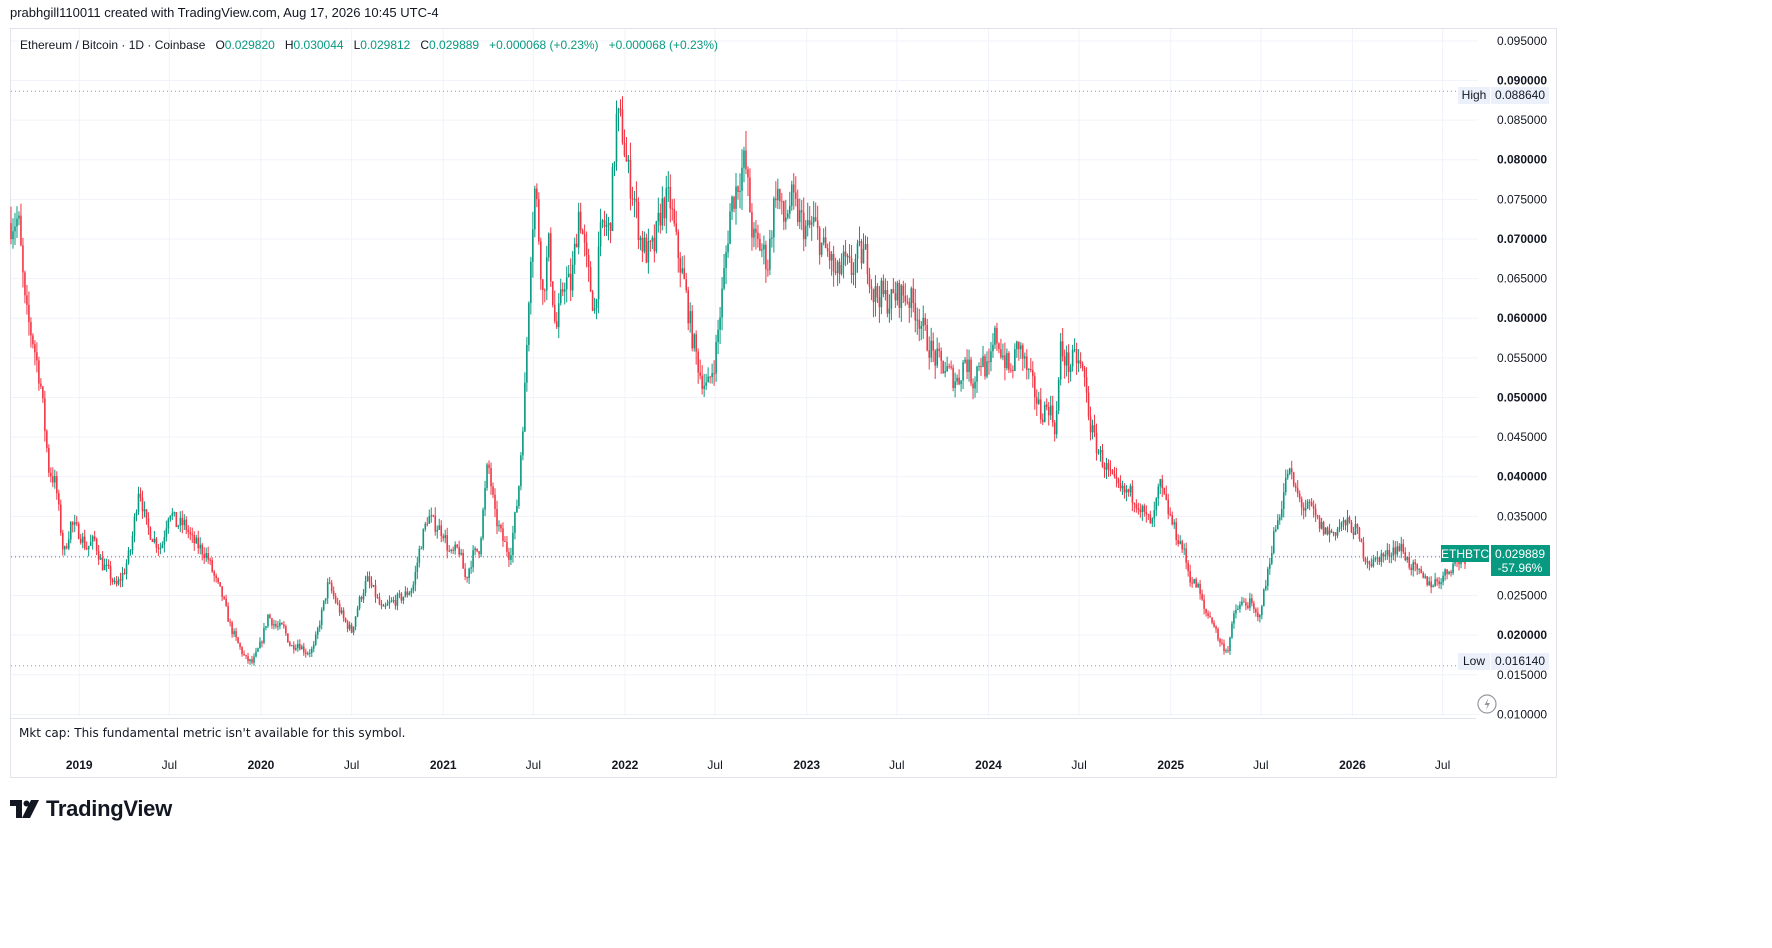  I want to click on lightning-icon, so click(1487, 704).